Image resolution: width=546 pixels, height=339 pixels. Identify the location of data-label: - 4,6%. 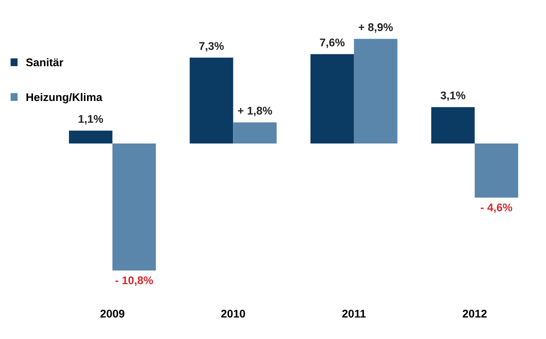
(496, 208).